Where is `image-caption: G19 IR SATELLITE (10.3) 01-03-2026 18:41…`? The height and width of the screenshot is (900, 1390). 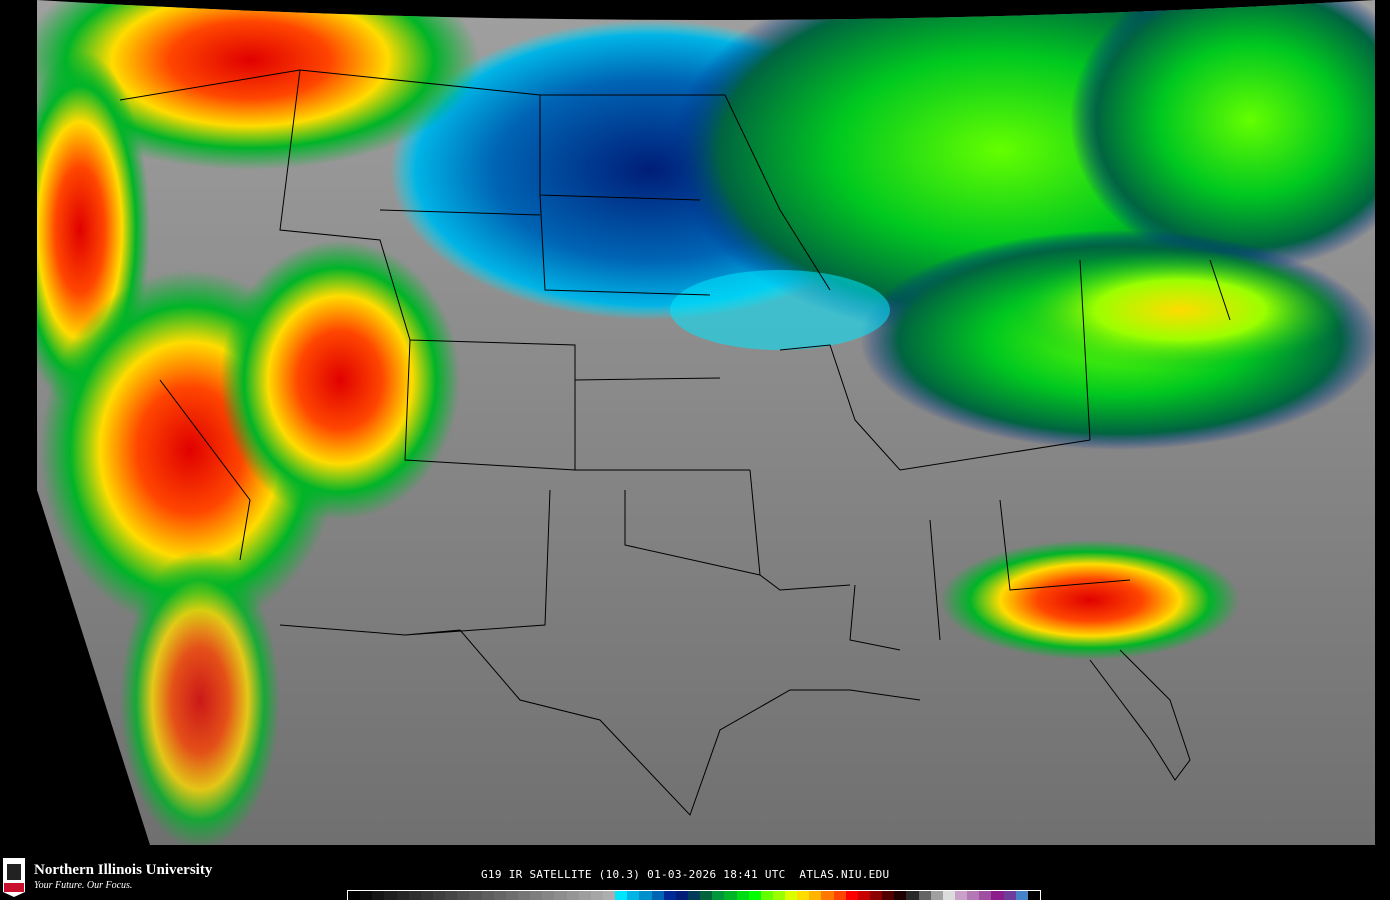 image-caption: G19 IR SATELLITE (10.3) 01-03-2026 18:41… is located at coordinates (685, 874).